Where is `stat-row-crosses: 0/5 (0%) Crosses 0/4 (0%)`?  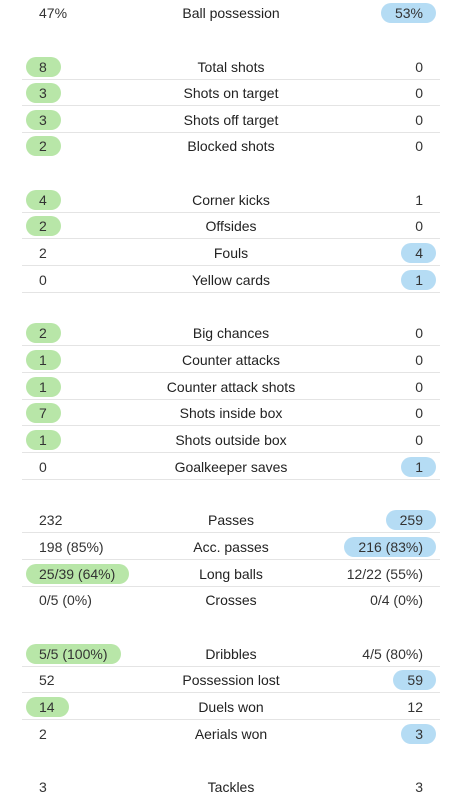 stat-row-crosses: 0/5 (0%) Crosses 0/4 (0%) is located at coordinates (231, 600).